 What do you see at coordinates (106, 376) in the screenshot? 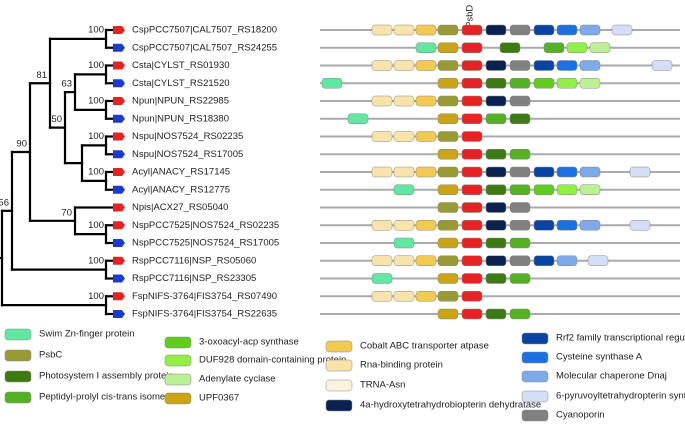
I see `legend-label: Photosystem I assembly protein` at bounding box center [106, 376].